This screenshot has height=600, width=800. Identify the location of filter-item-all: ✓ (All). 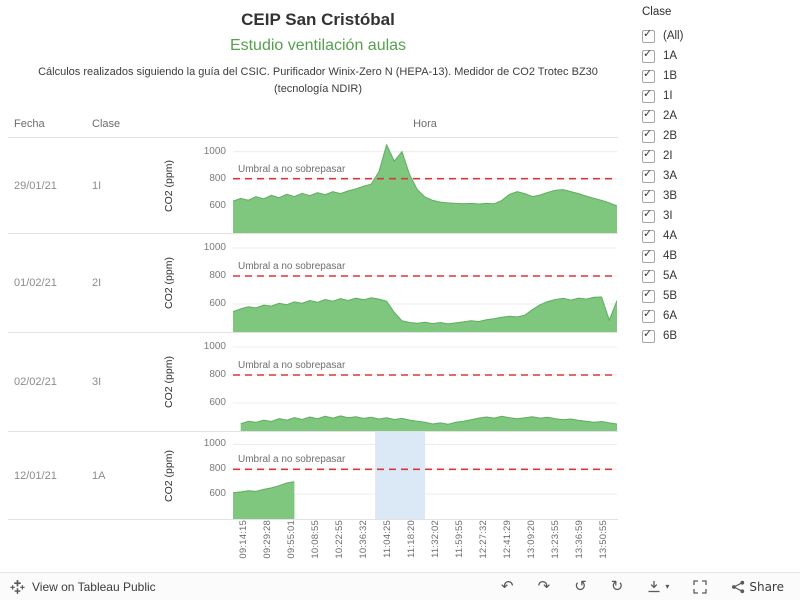
(717, 36).